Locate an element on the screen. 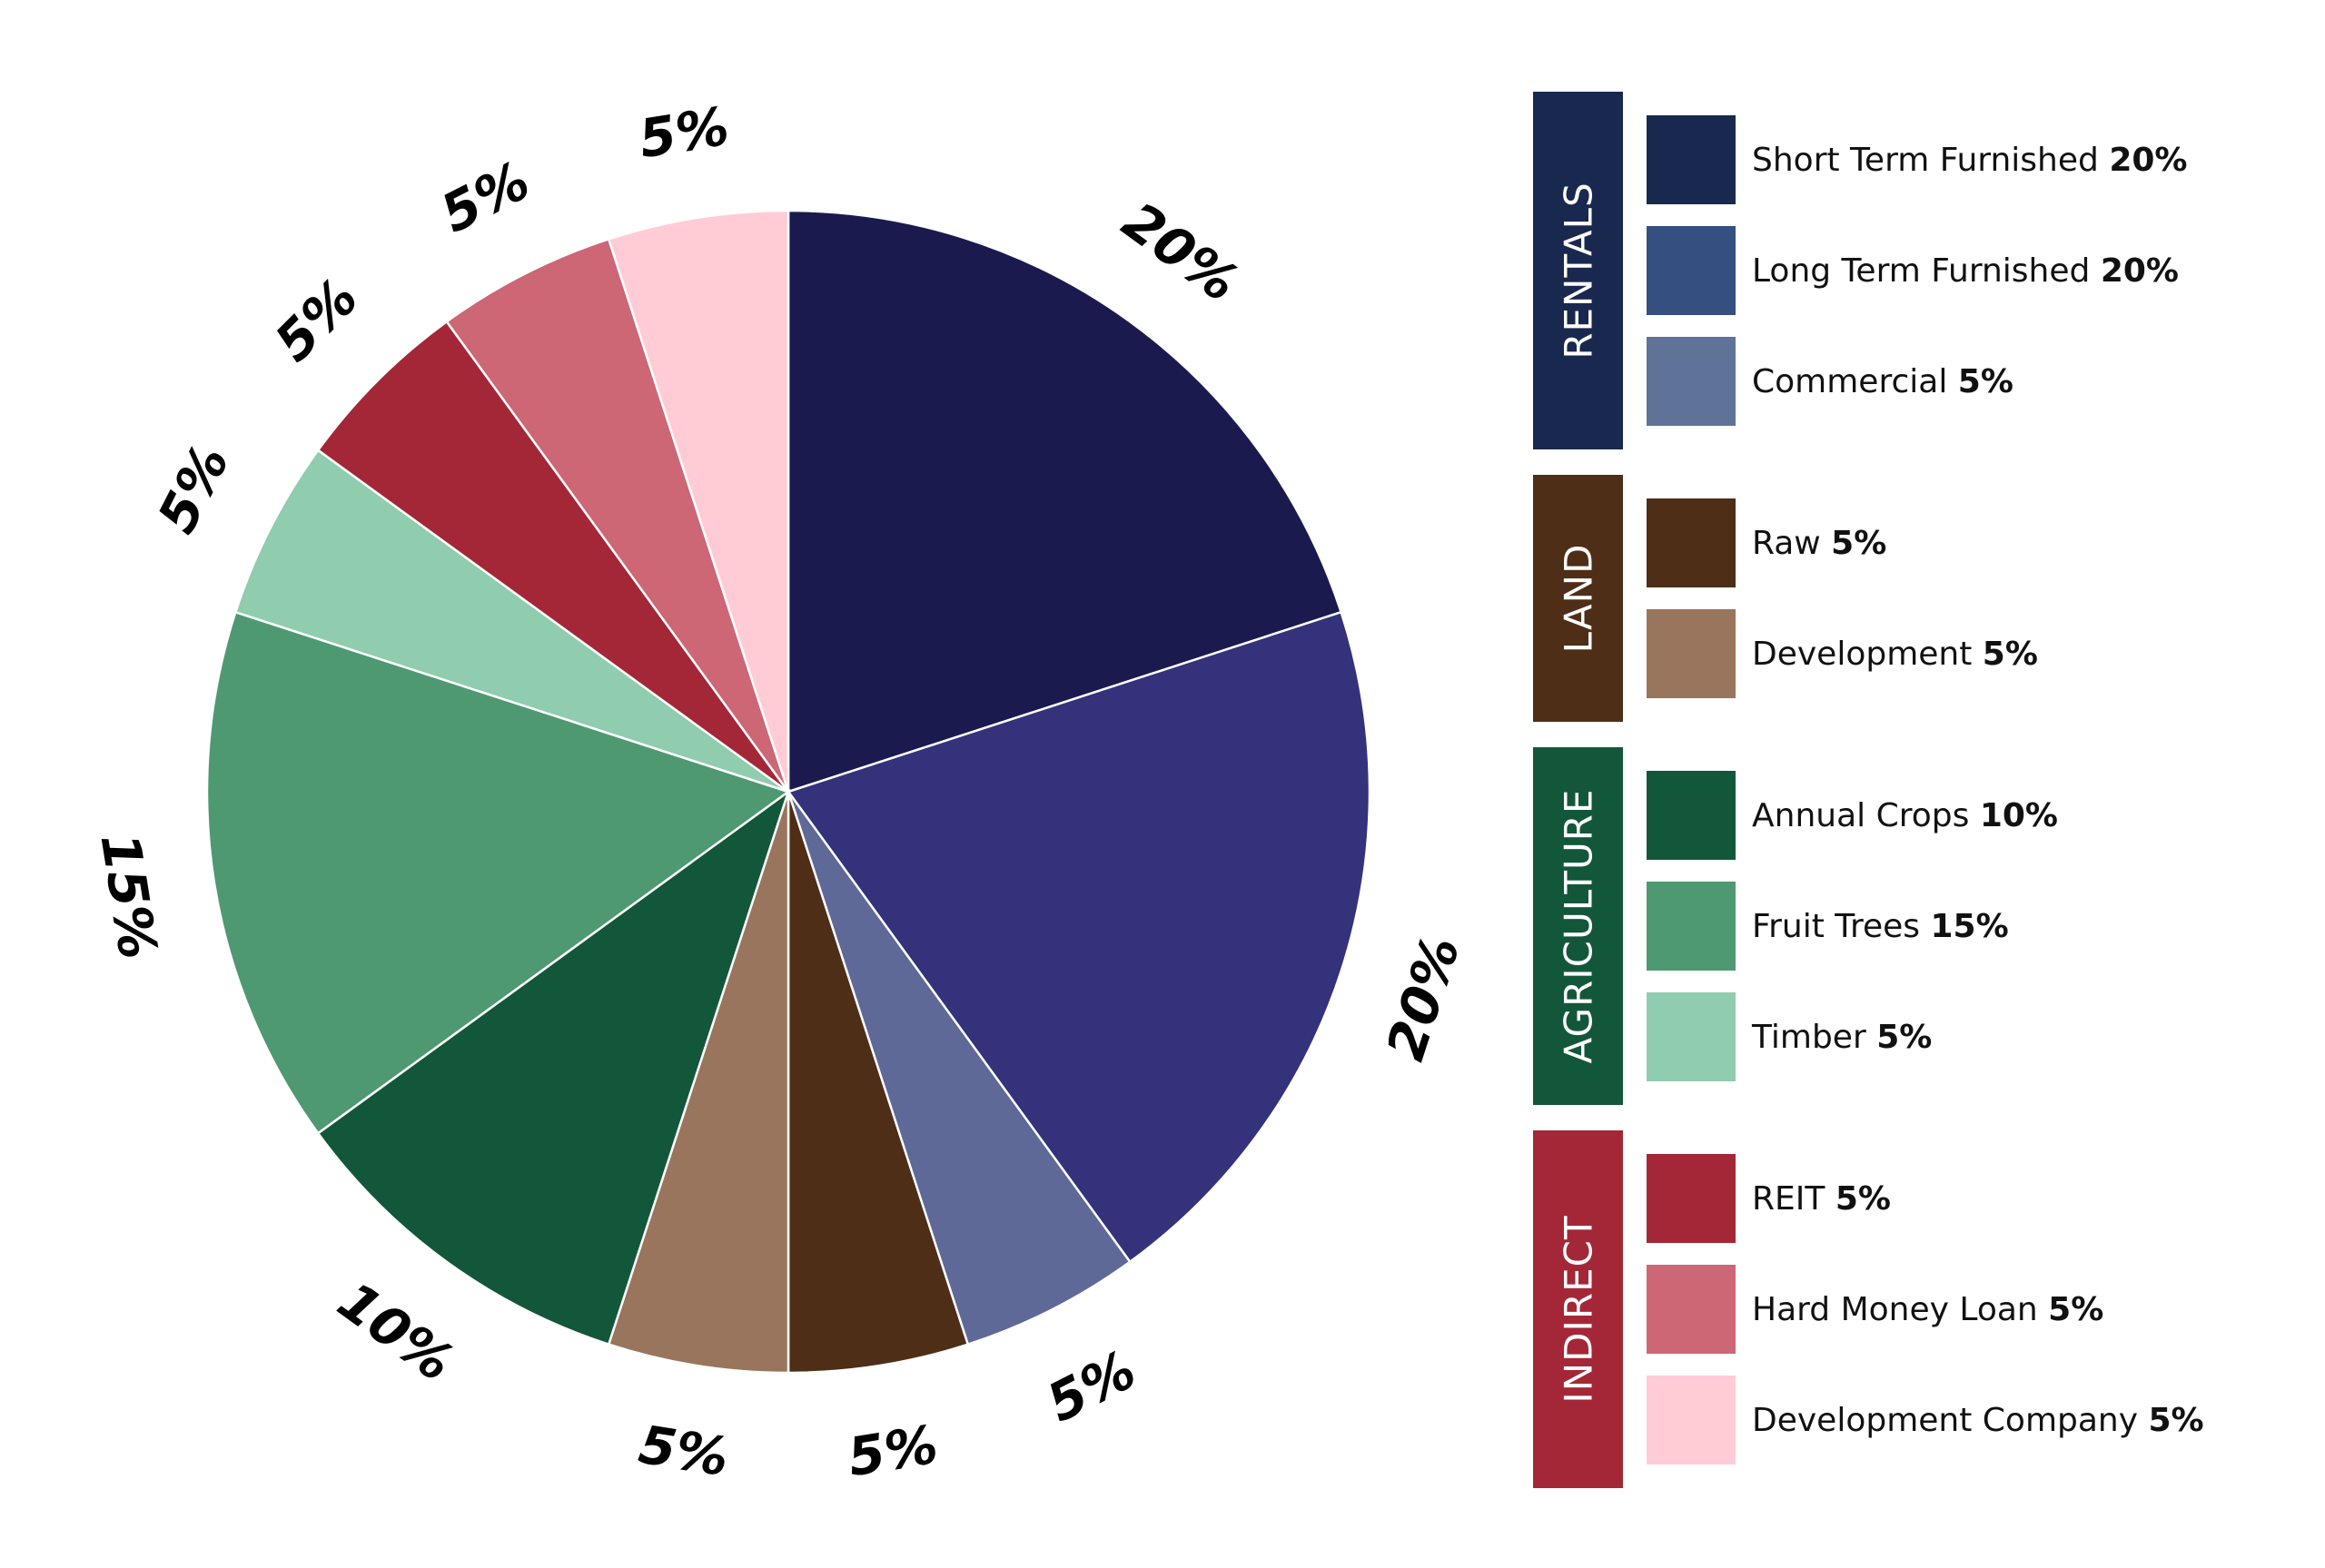  legend-group-items: Annual Crops 10% Fruit Trees 15% Timber 5% is located at coordinates (1852, 926).